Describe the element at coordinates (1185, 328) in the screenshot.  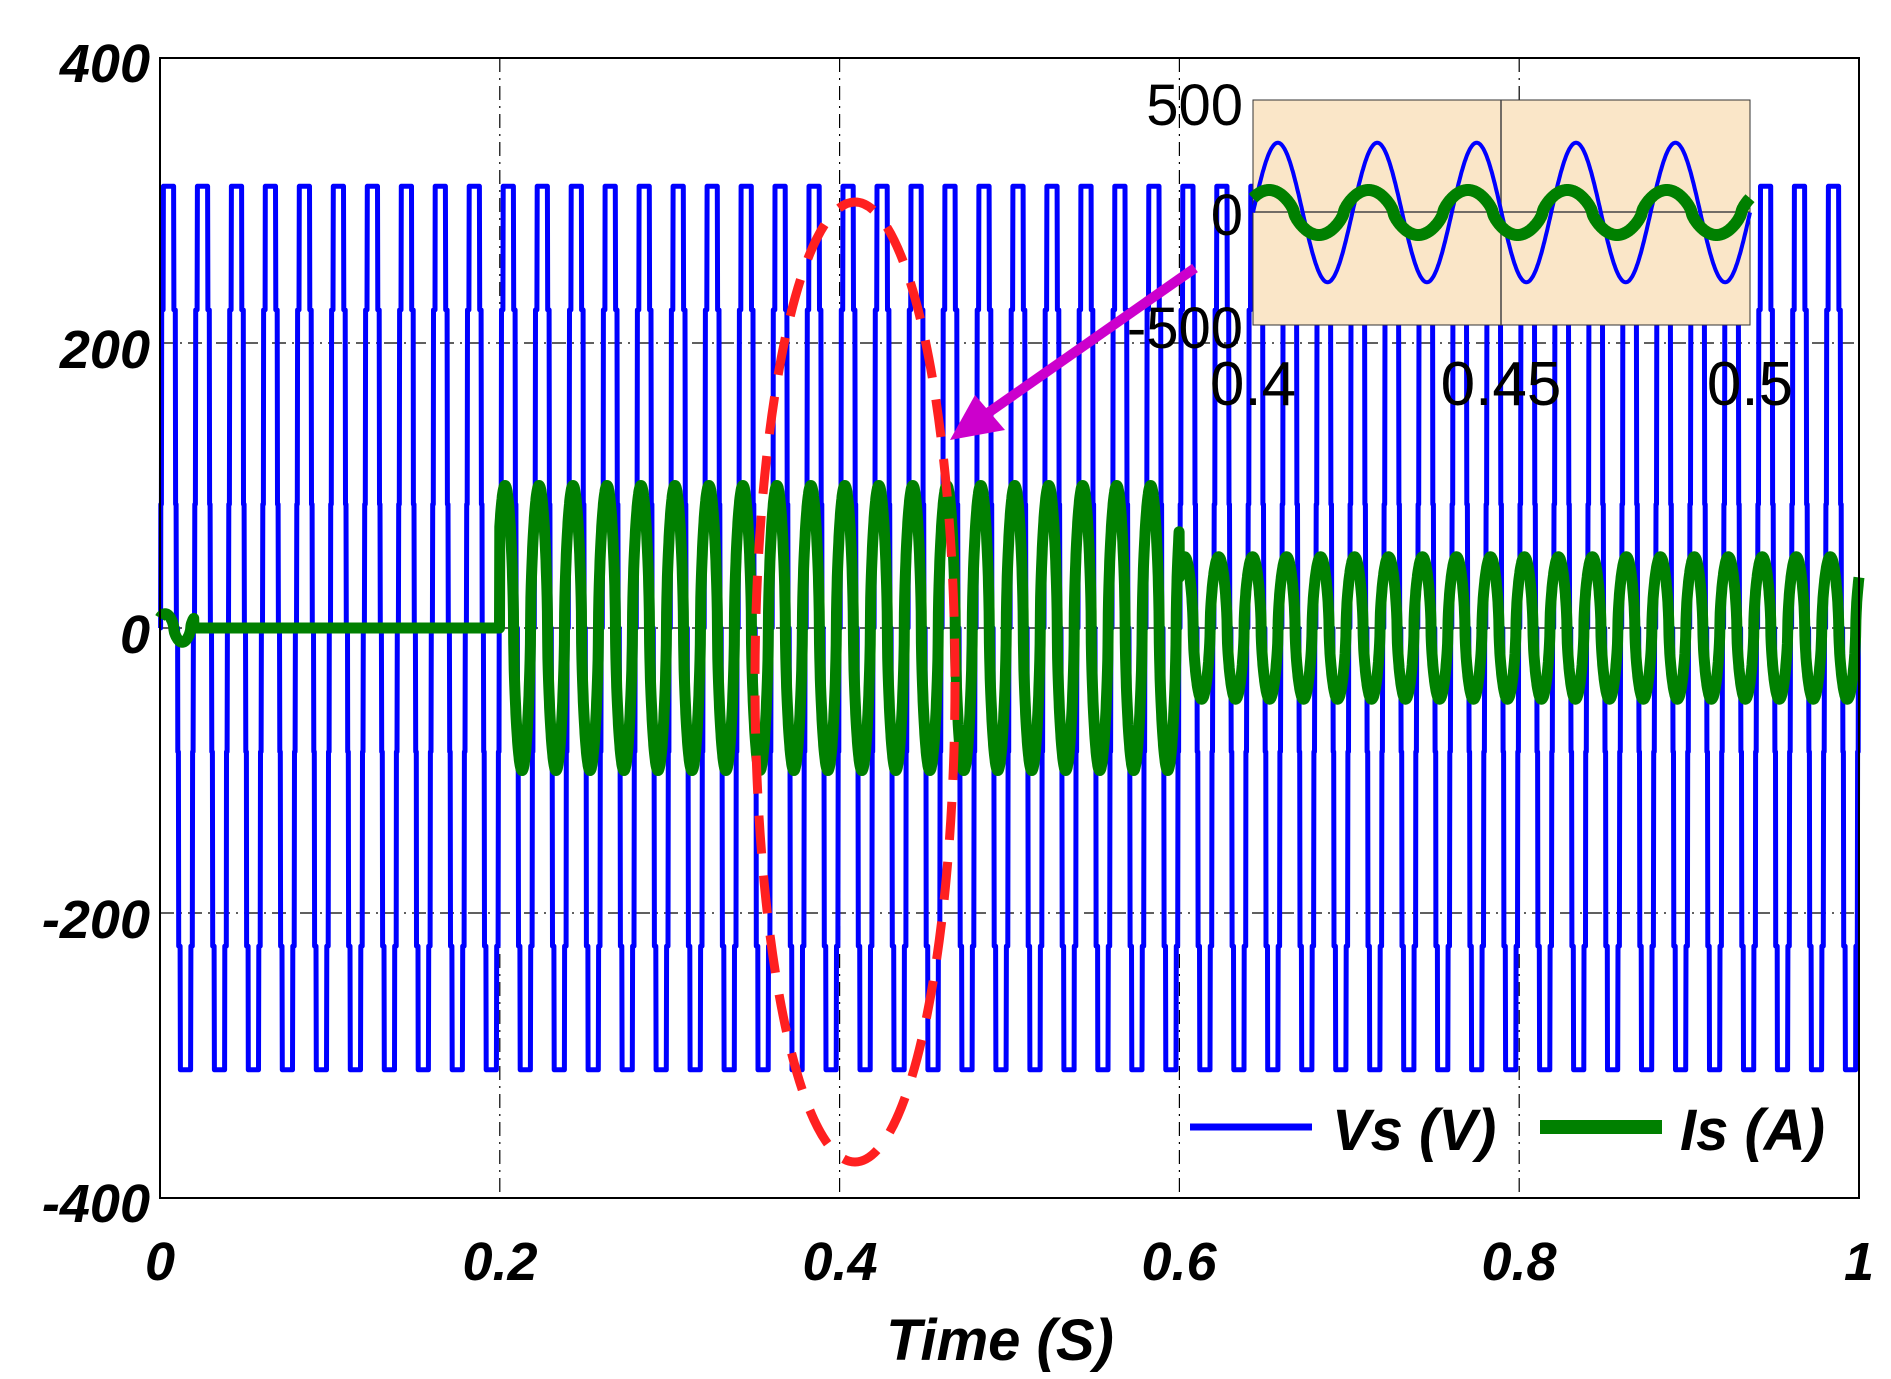
I see `inset-y-tick-label: -500` at that location.